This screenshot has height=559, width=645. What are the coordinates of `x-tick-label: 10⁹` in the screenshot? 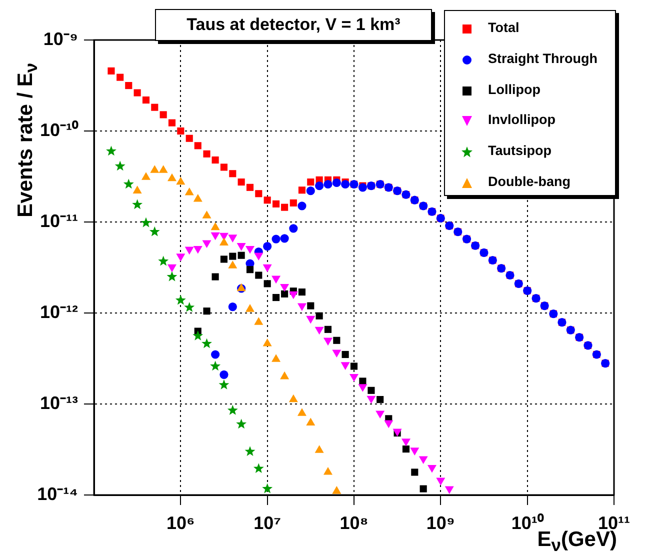 It's located at (440, 522).